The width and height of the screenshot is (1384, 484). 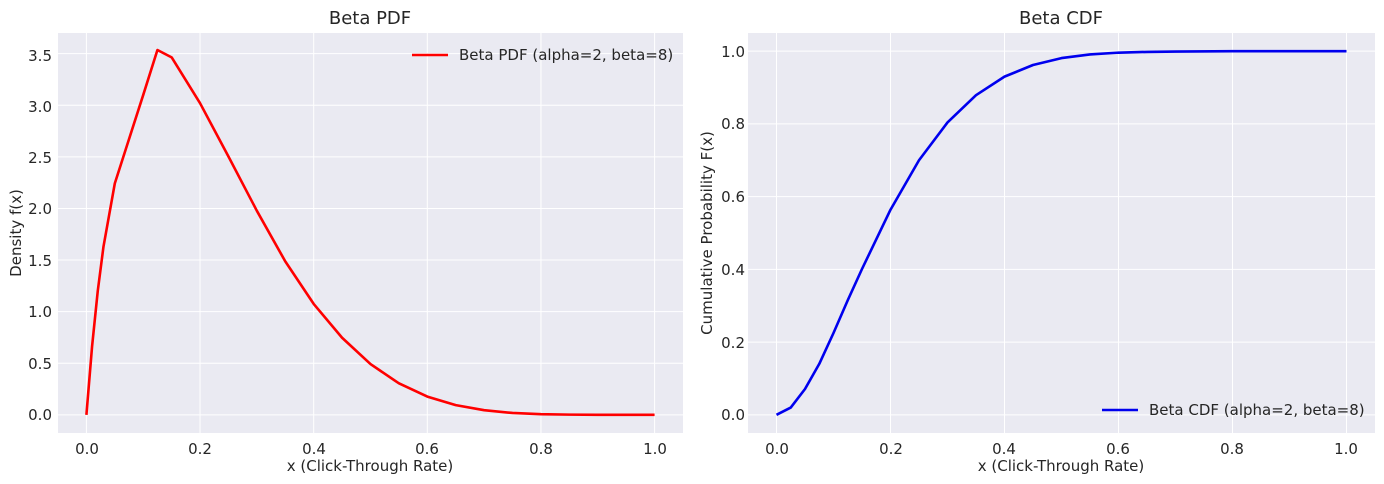 I want to click on cdf-x-tick-label: 0.2, so click(x=891, y=449).